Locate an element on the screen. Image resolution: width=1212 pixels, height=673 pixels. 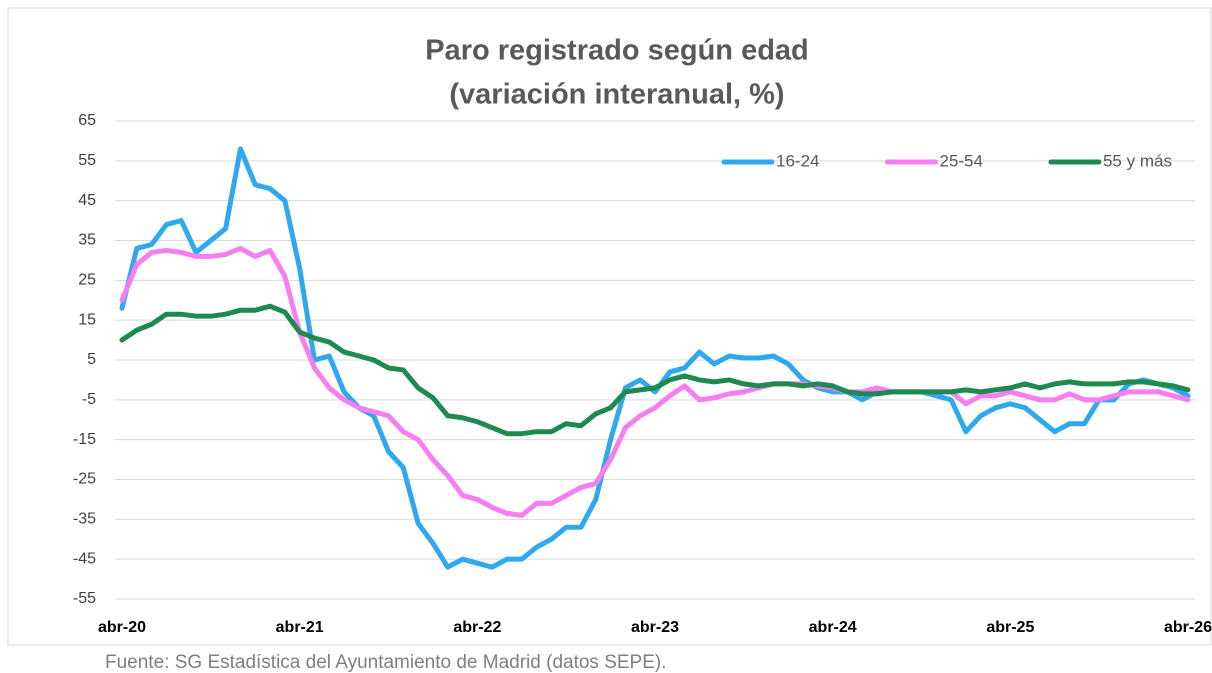
y-tick-label: 35 is located at coordinates (87, 240).